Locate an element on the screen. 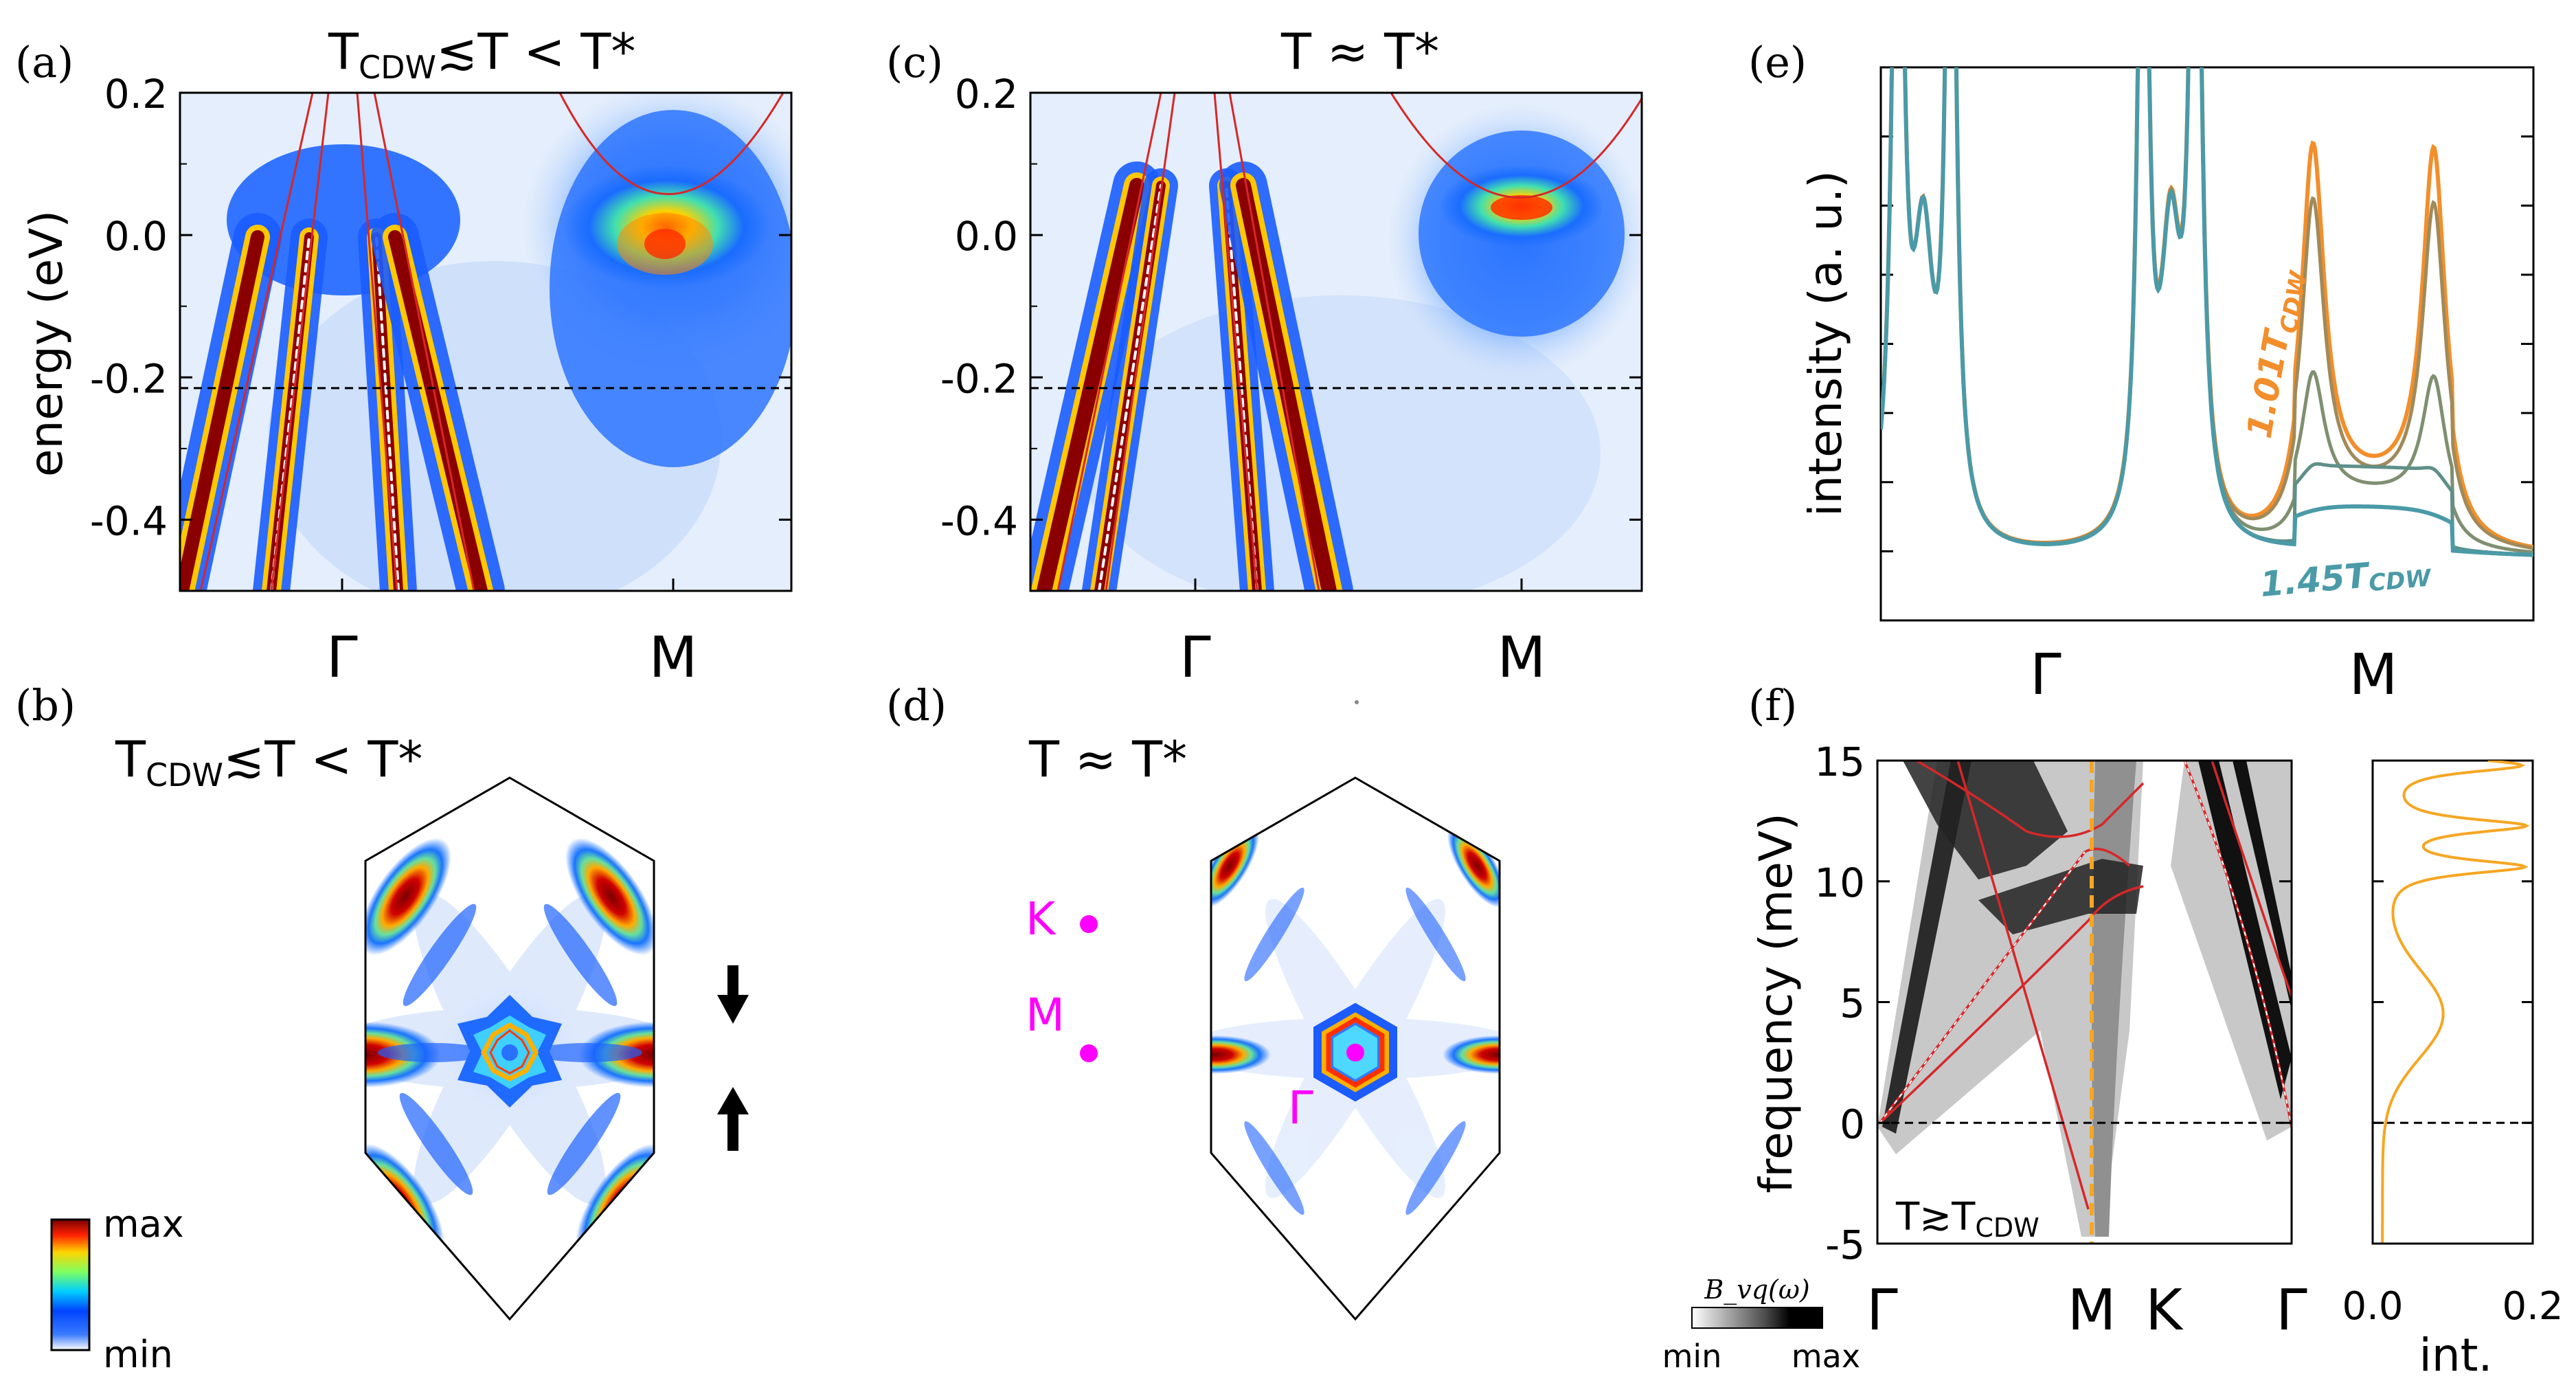 The width and height of the screenshot is (2576, 1381). panel-f-xtick-gamma-right: Γ is located at coordinates (2291, 1310).